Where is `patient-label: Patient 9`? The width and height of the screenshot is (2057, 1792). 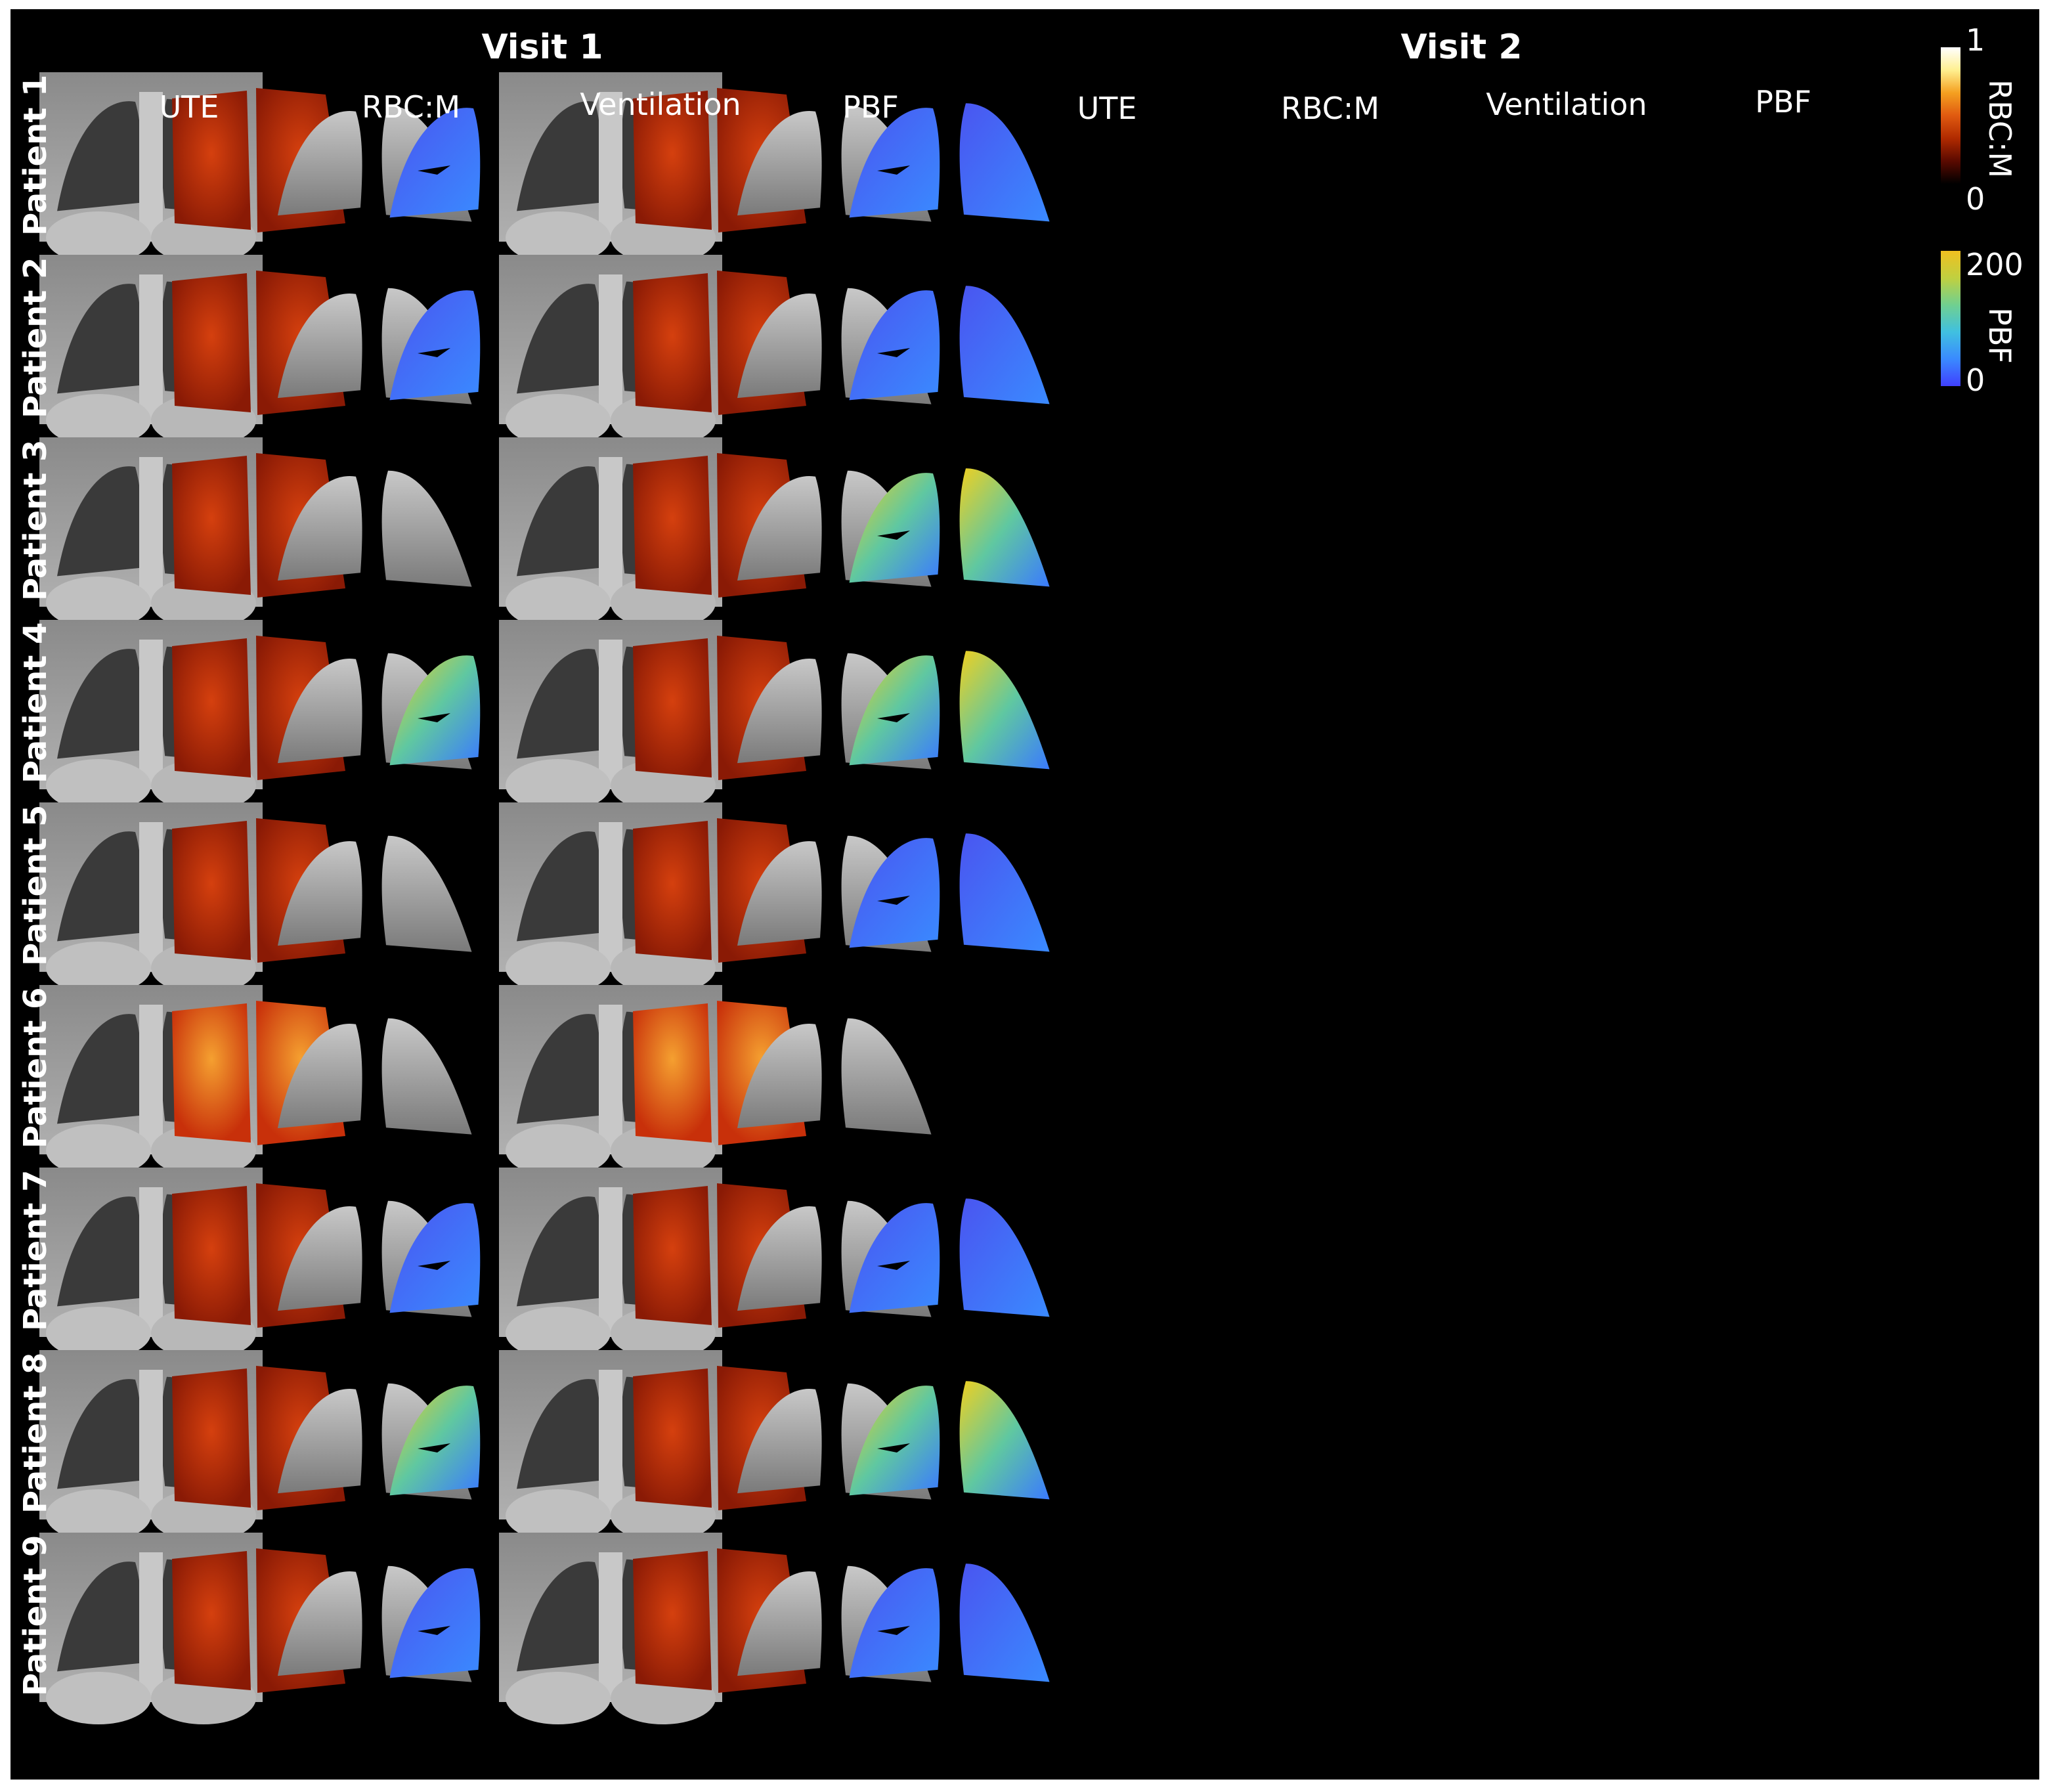
patient-label: Patient 9 is located at coordinates (35, 1615).